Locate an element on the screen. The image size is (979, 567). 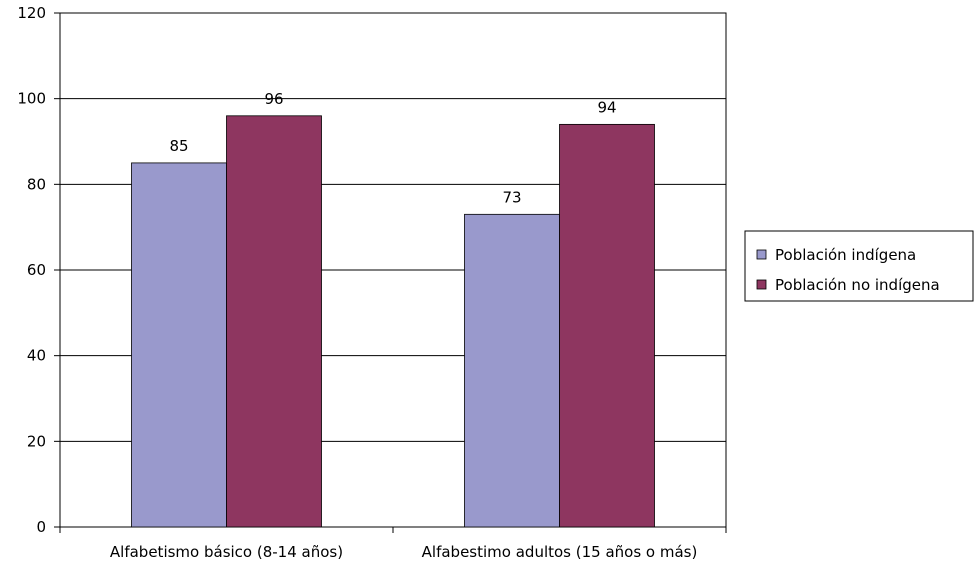
y-tick-label: 40 is located at coordinates (36, 356).